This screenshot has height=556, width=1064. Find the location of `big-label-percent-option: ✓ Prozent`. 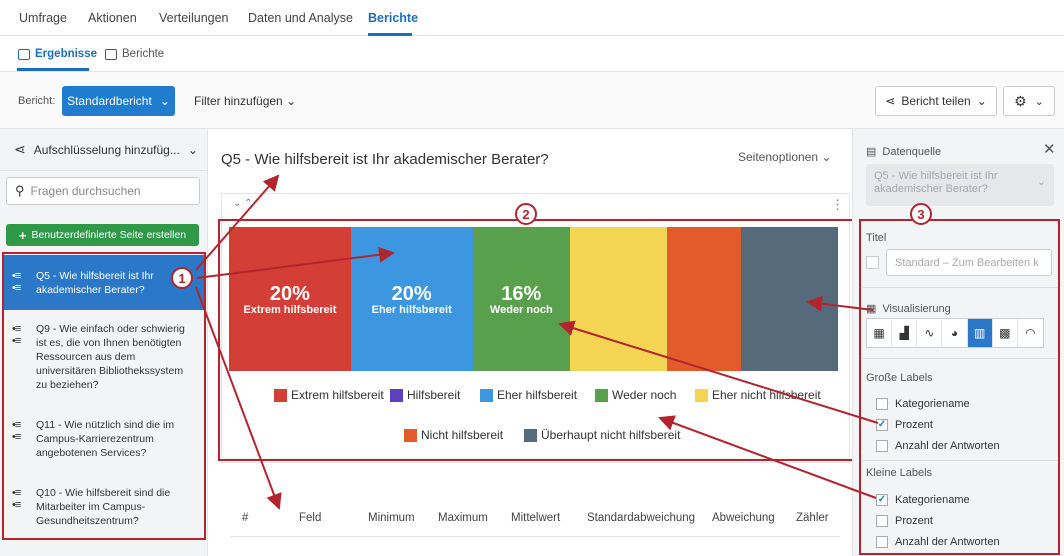

big-label-percent-option: ✓ Prozent is located at coordinates (904, 425).